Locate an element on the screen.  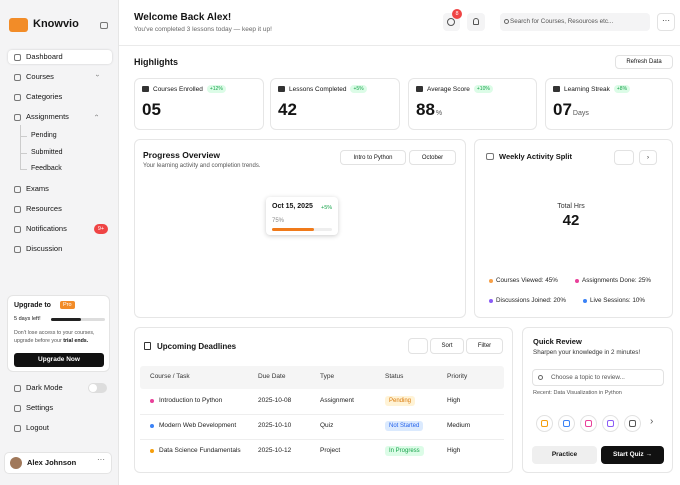
tooltip-date: Oct 15, 2025 is located at coordinates (292, 206).